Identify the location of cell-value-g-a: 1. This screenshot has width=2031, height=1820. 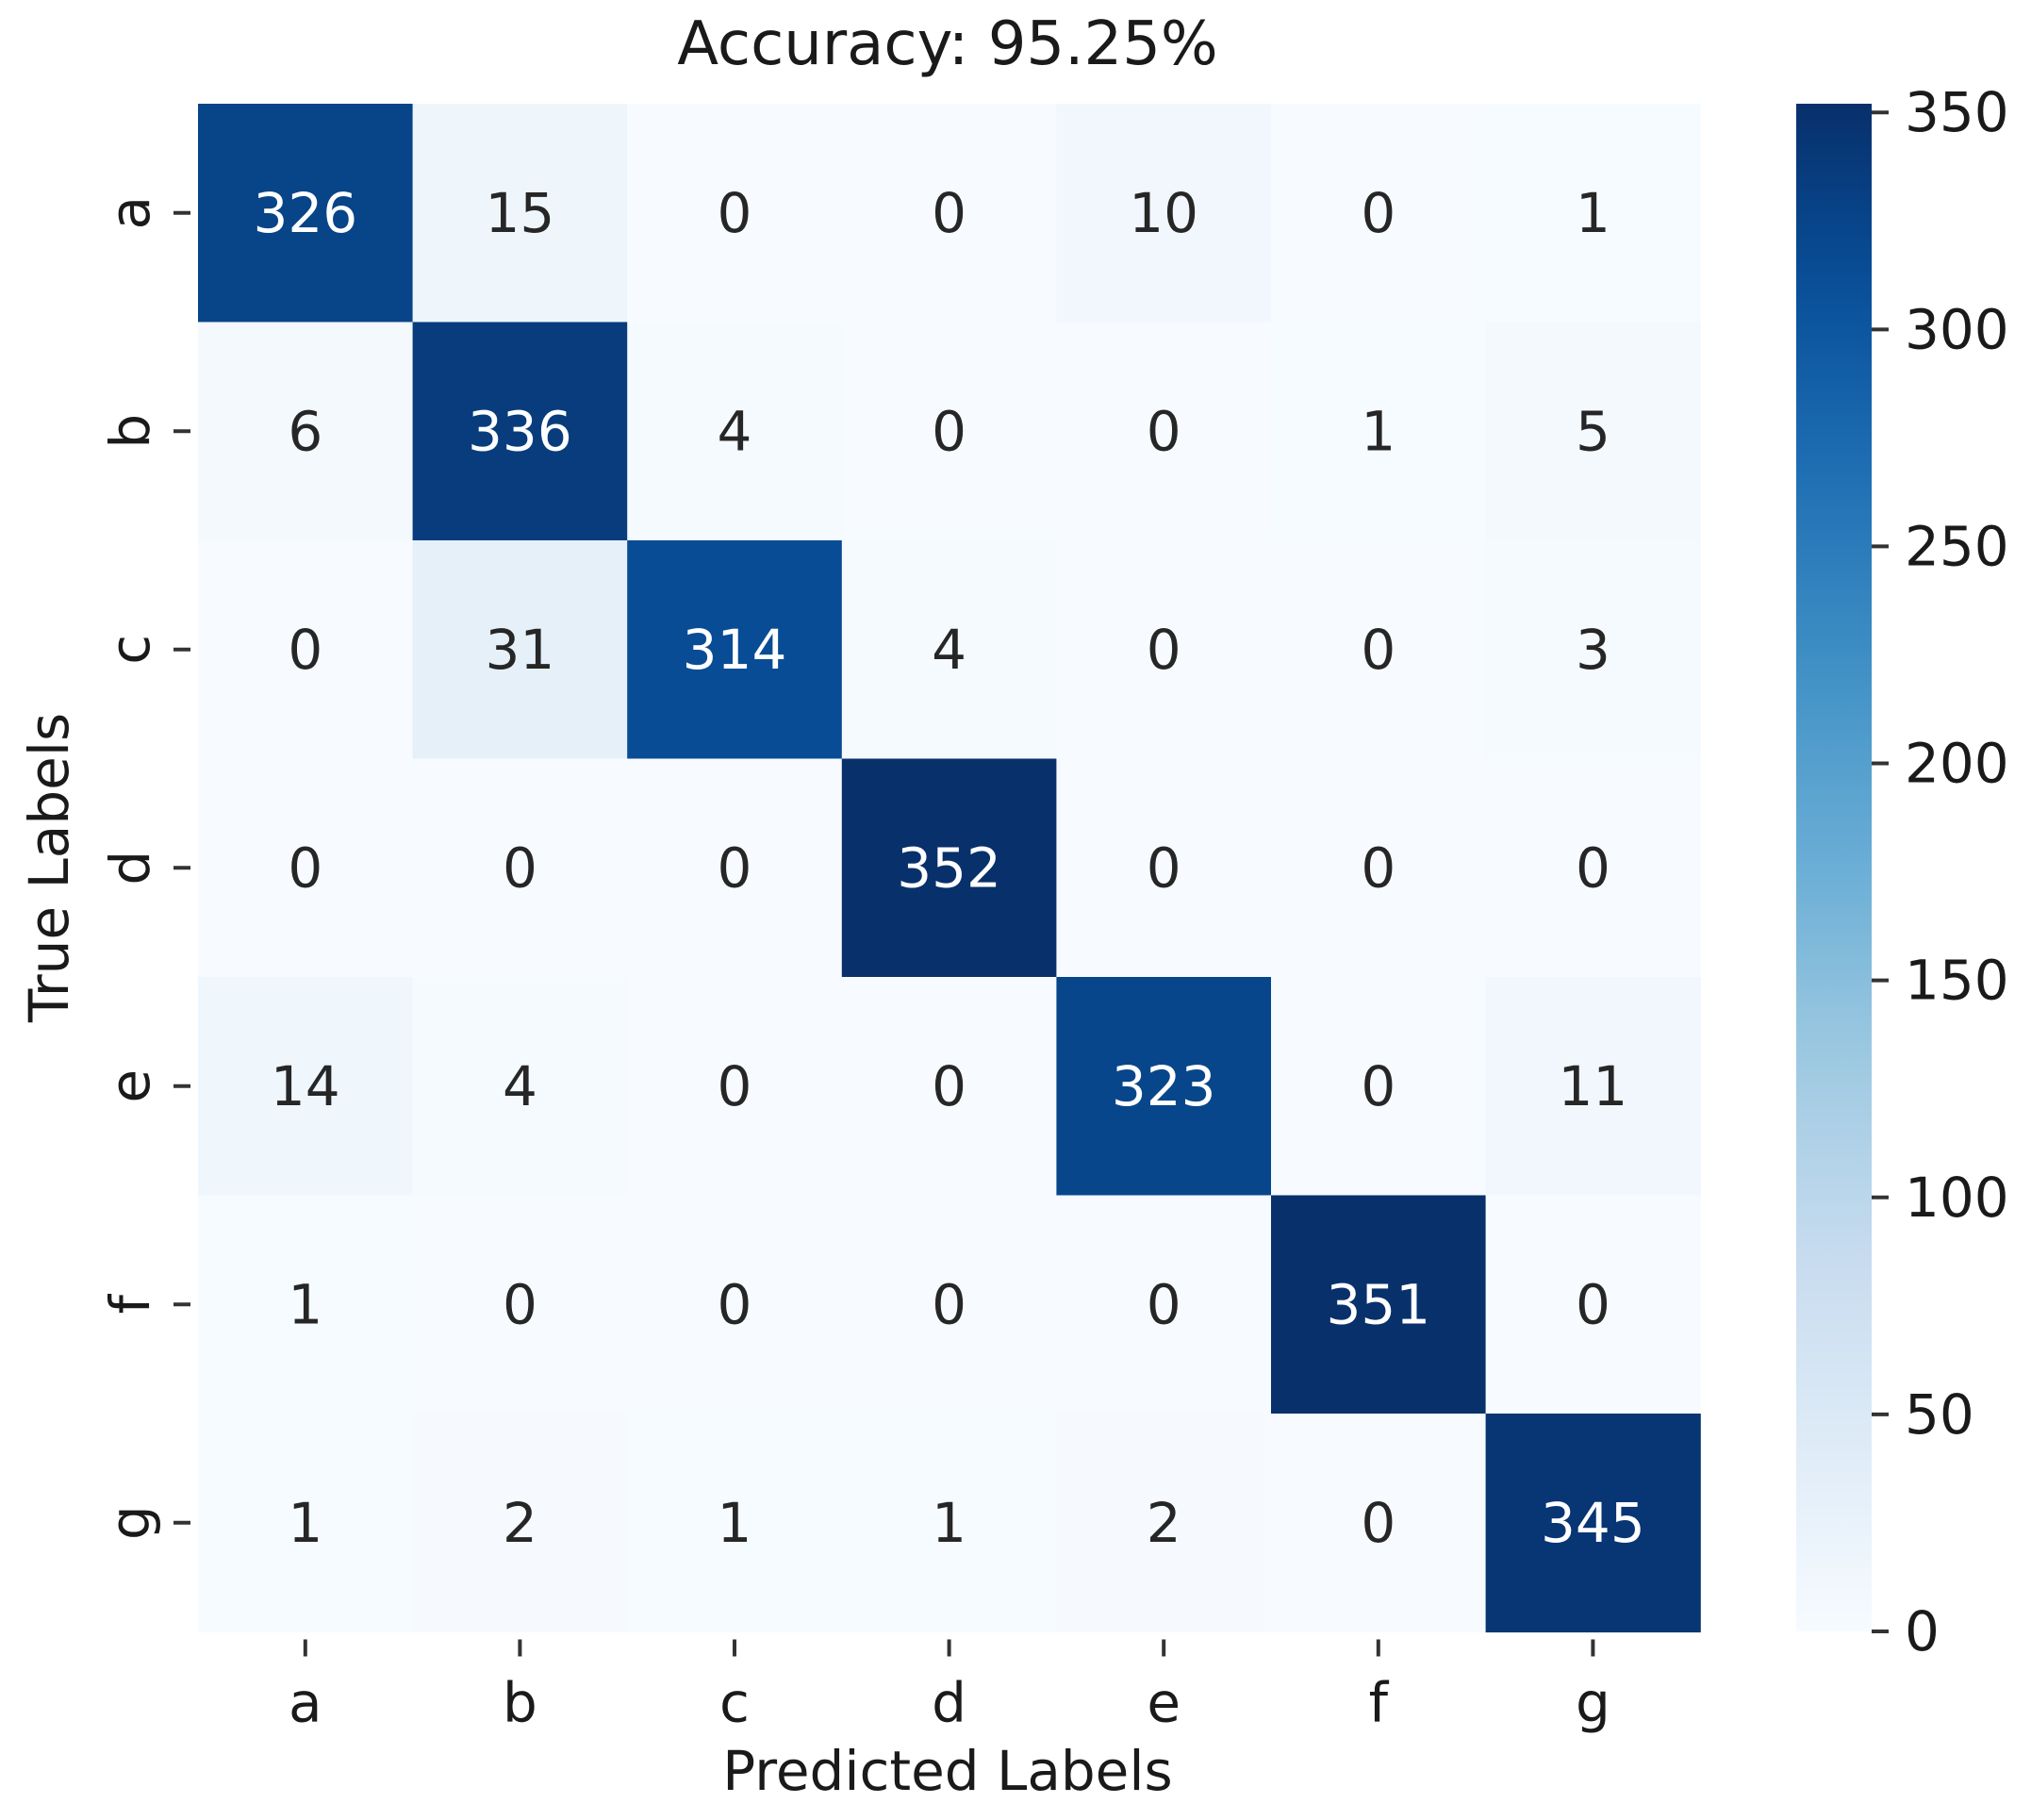
(305, 1523).